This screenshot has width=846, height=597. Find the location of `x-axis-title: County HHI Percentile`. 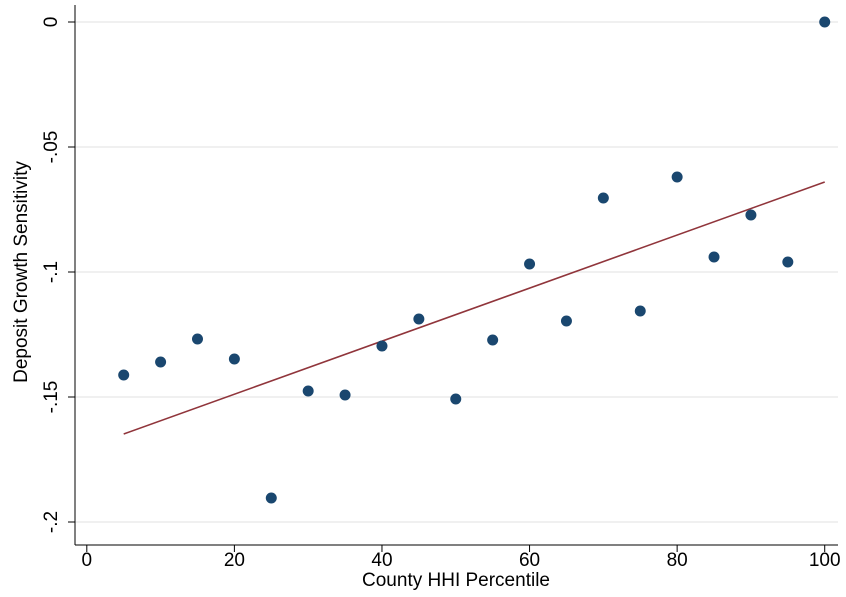

x-axis-title: County HHI Percentile is located at coordinates (456, 580).